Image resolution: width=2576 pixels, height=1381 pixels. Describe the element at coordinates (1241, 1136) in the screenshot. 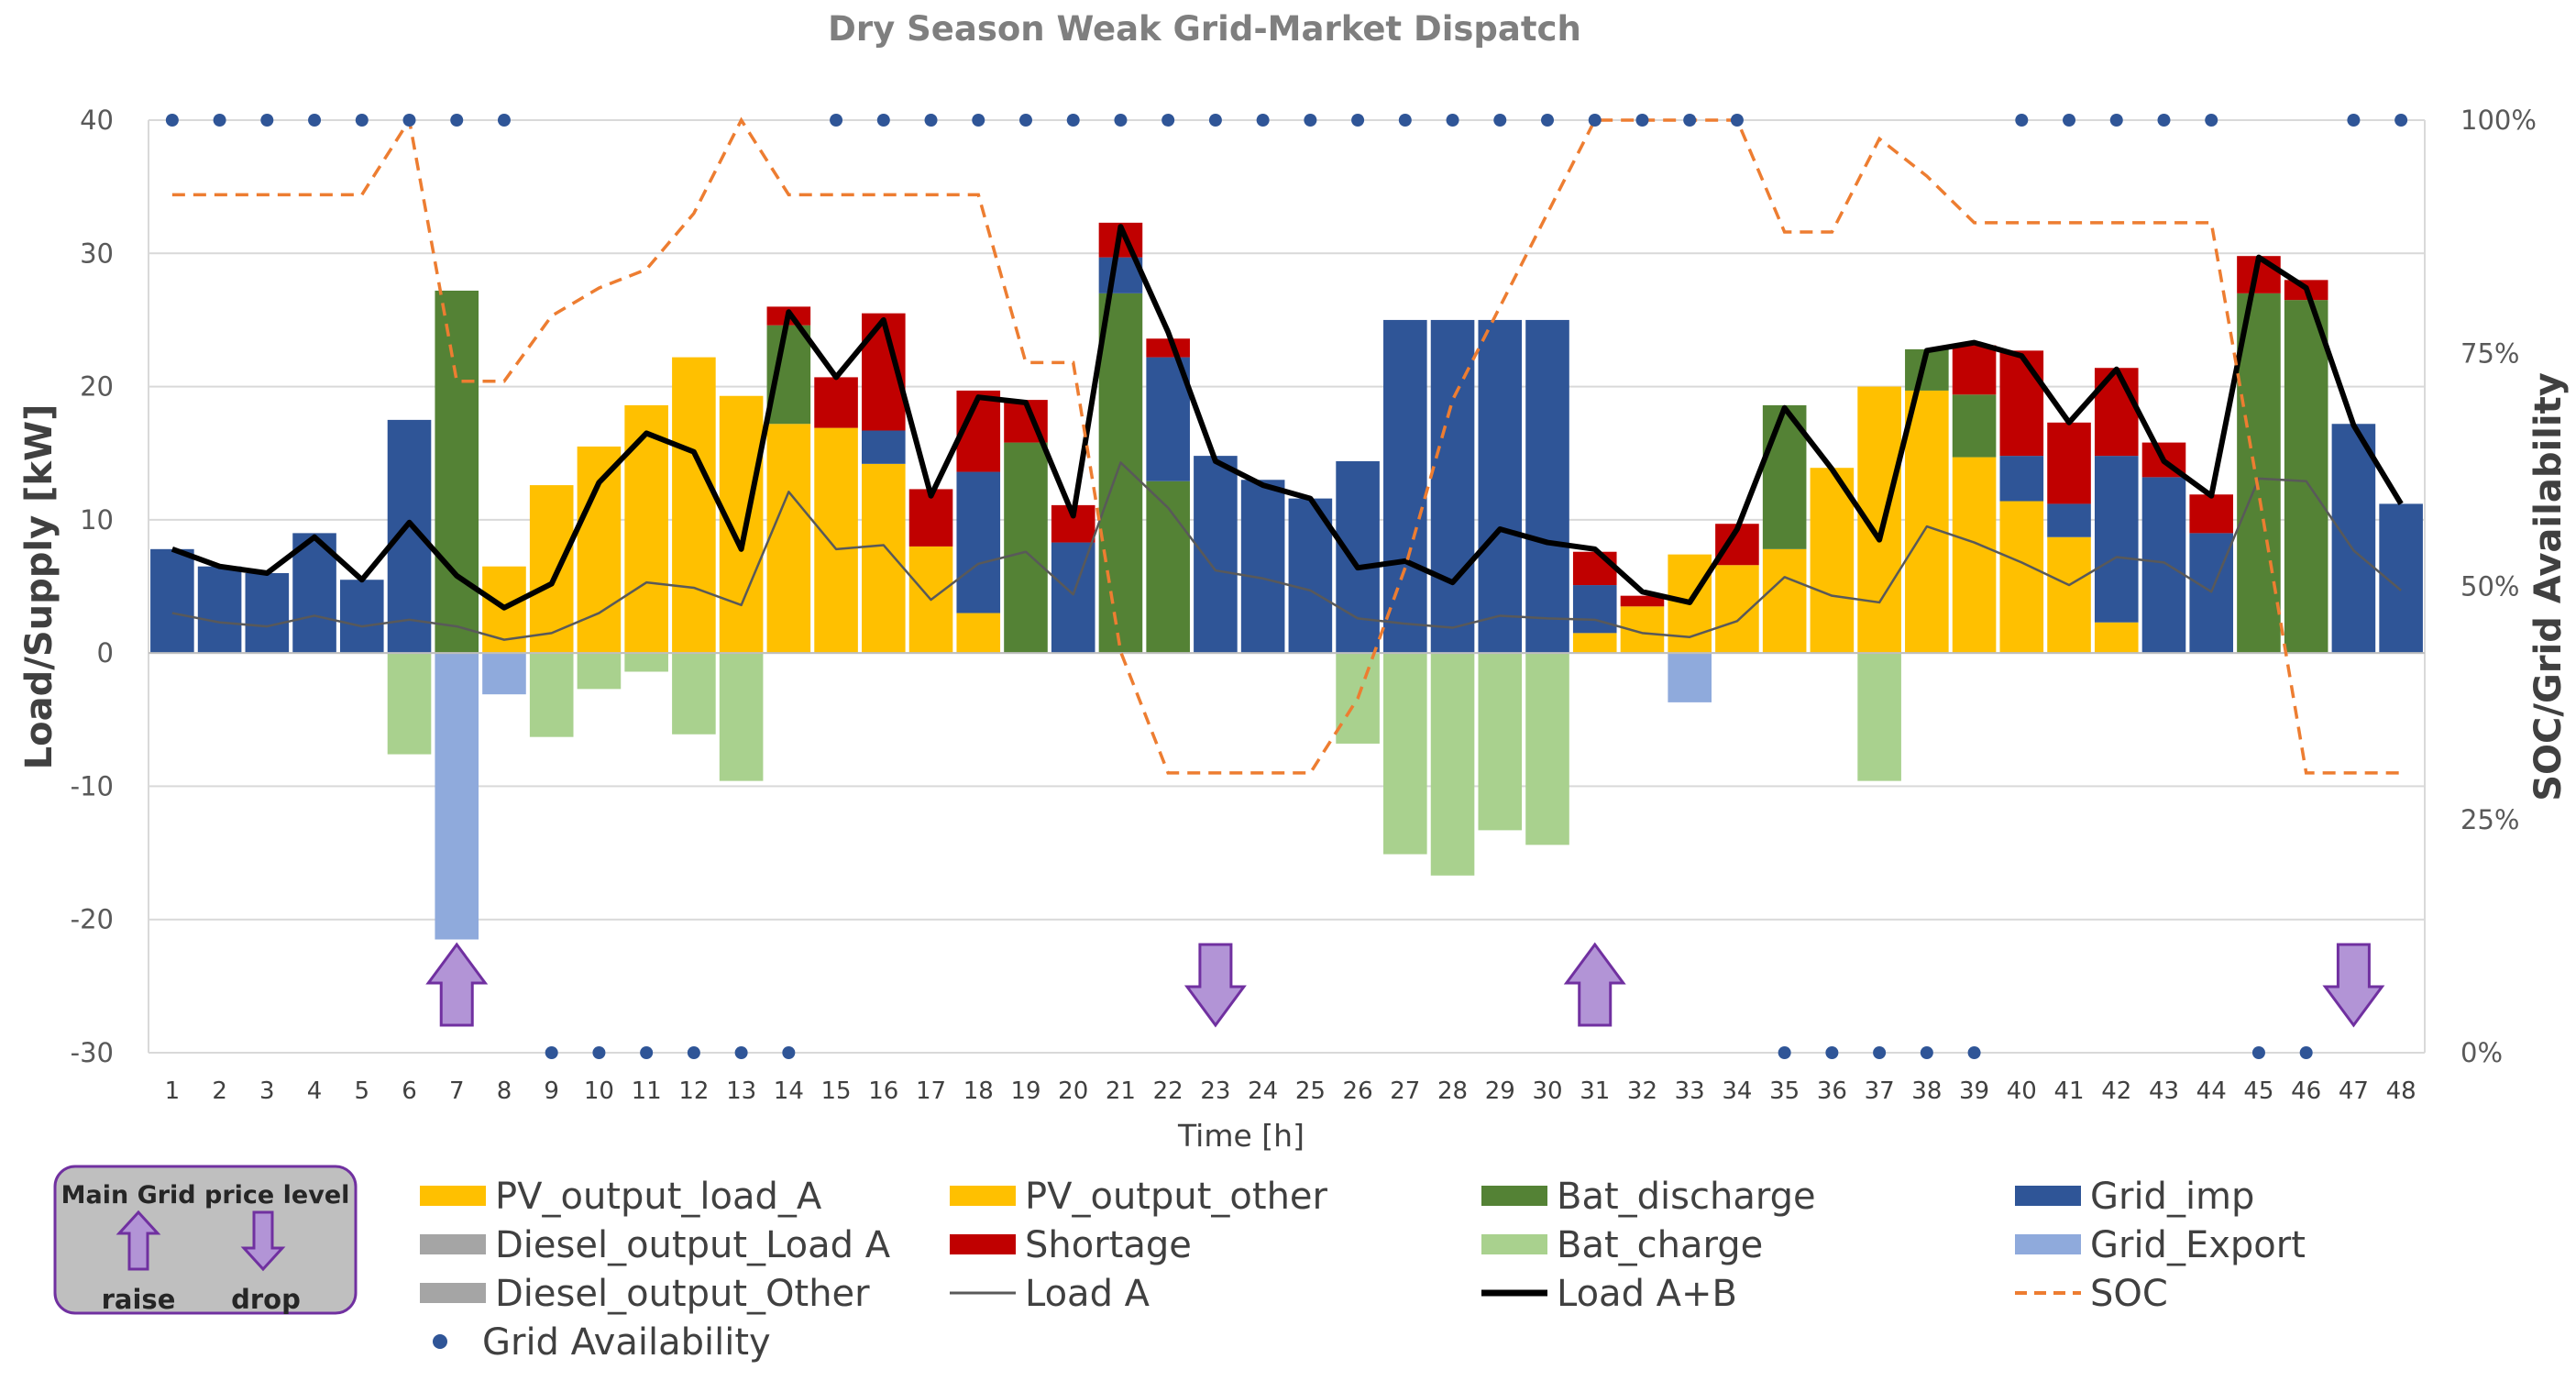

I see `x-axis-label: Time [h]` at that location.